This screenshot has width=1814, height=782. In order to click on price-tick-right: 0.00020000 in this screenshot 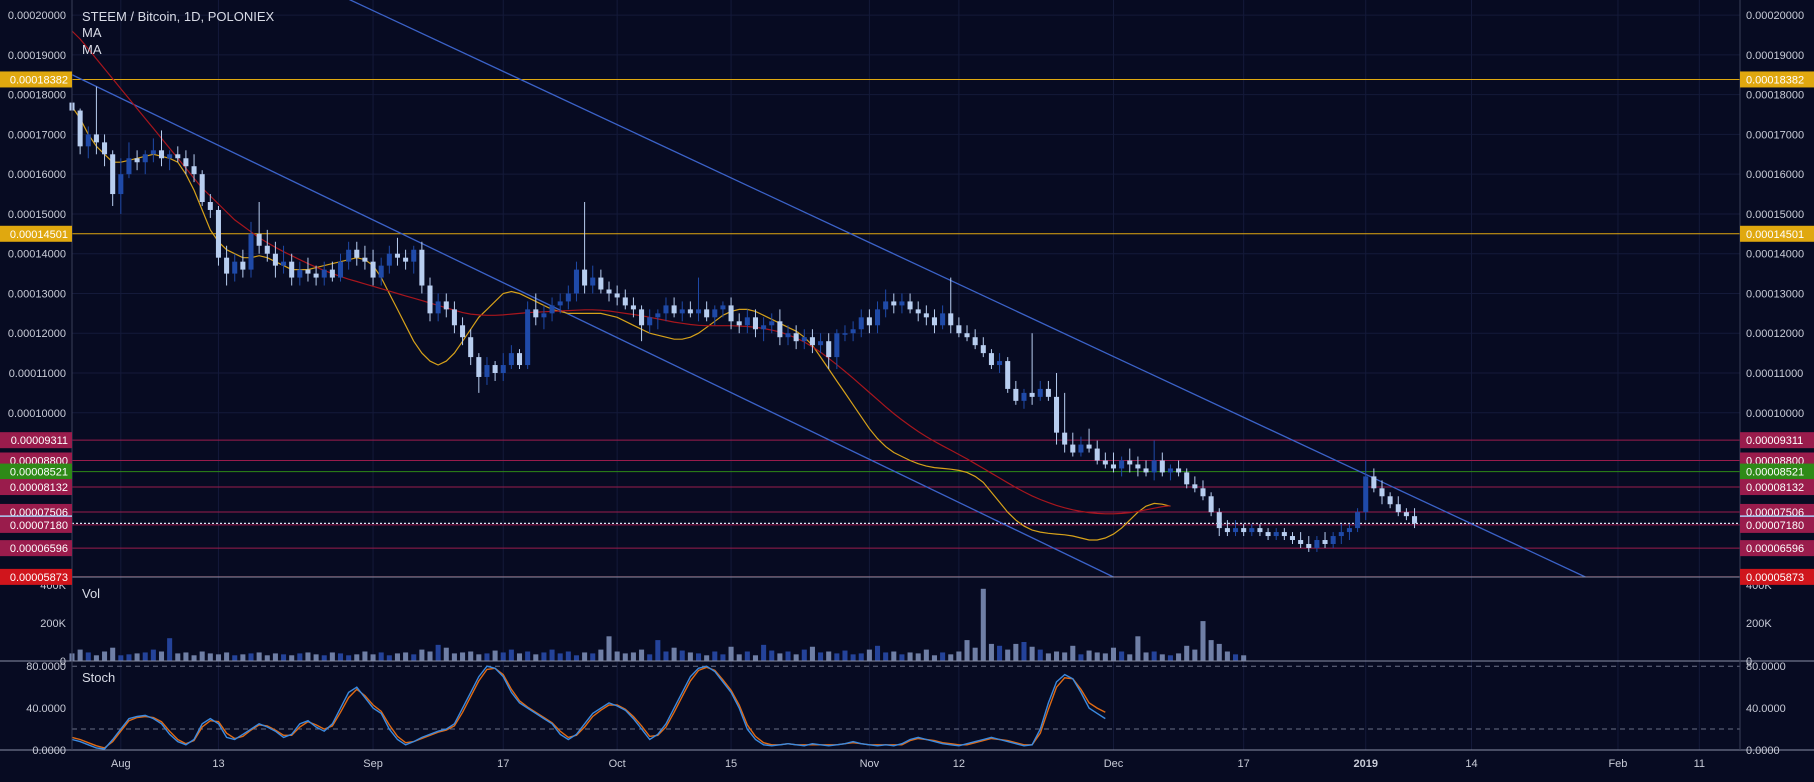, I will do `click(1775, 16)`.